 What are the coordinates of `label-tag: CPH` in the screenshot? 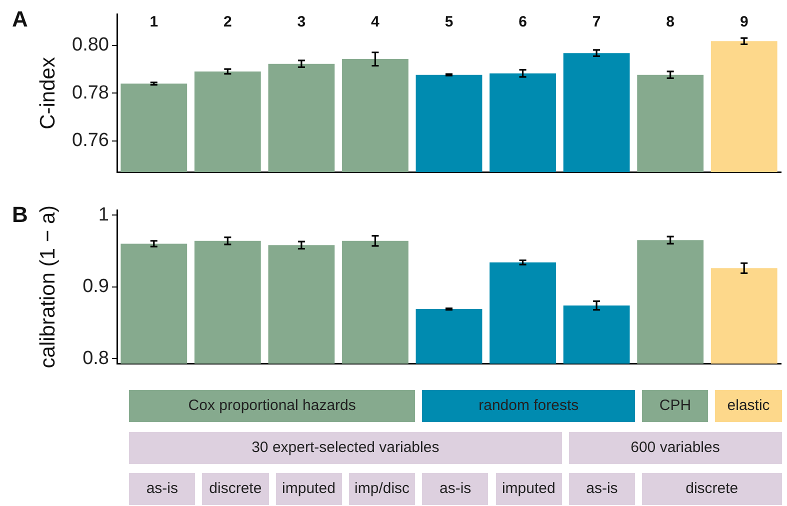 It's located at (675, 406).